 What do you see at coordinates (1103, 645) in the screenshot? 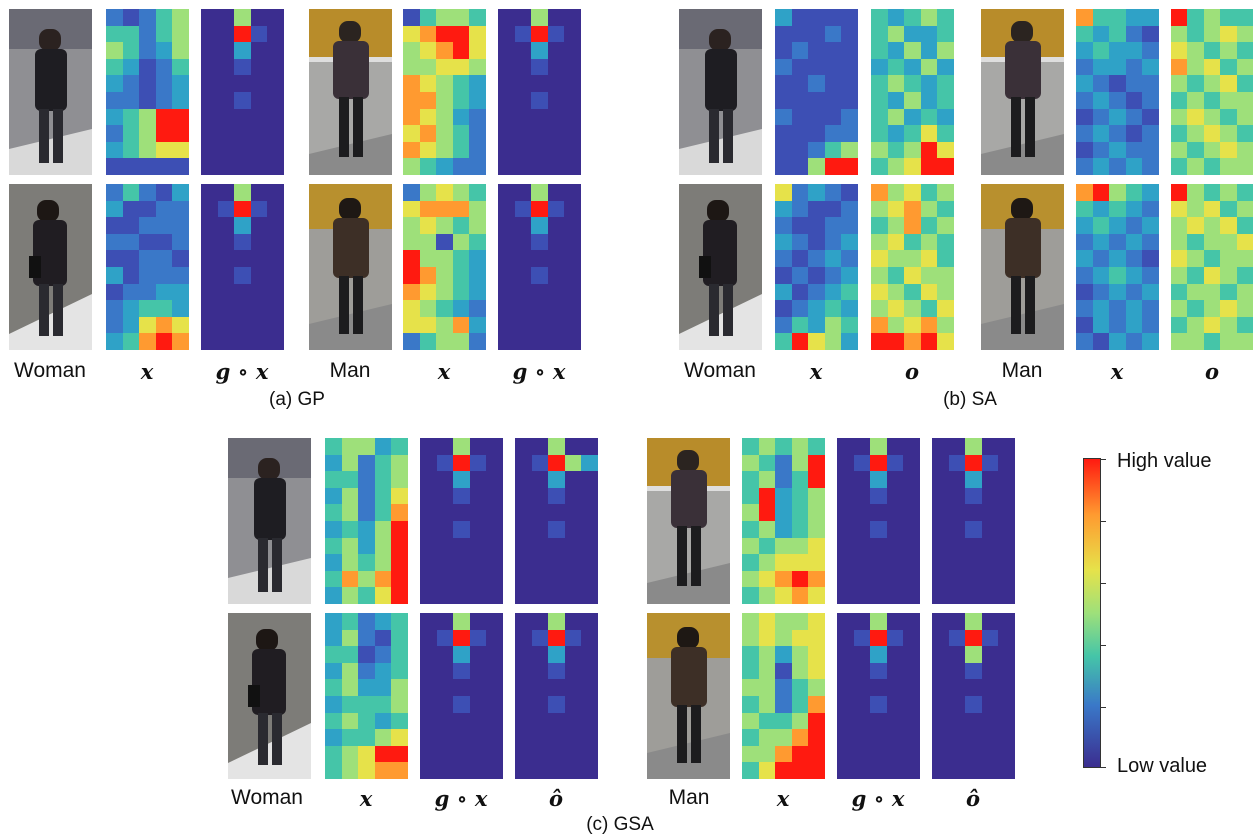
I see `colorbar-tick` at bounding box center [1103, 645].